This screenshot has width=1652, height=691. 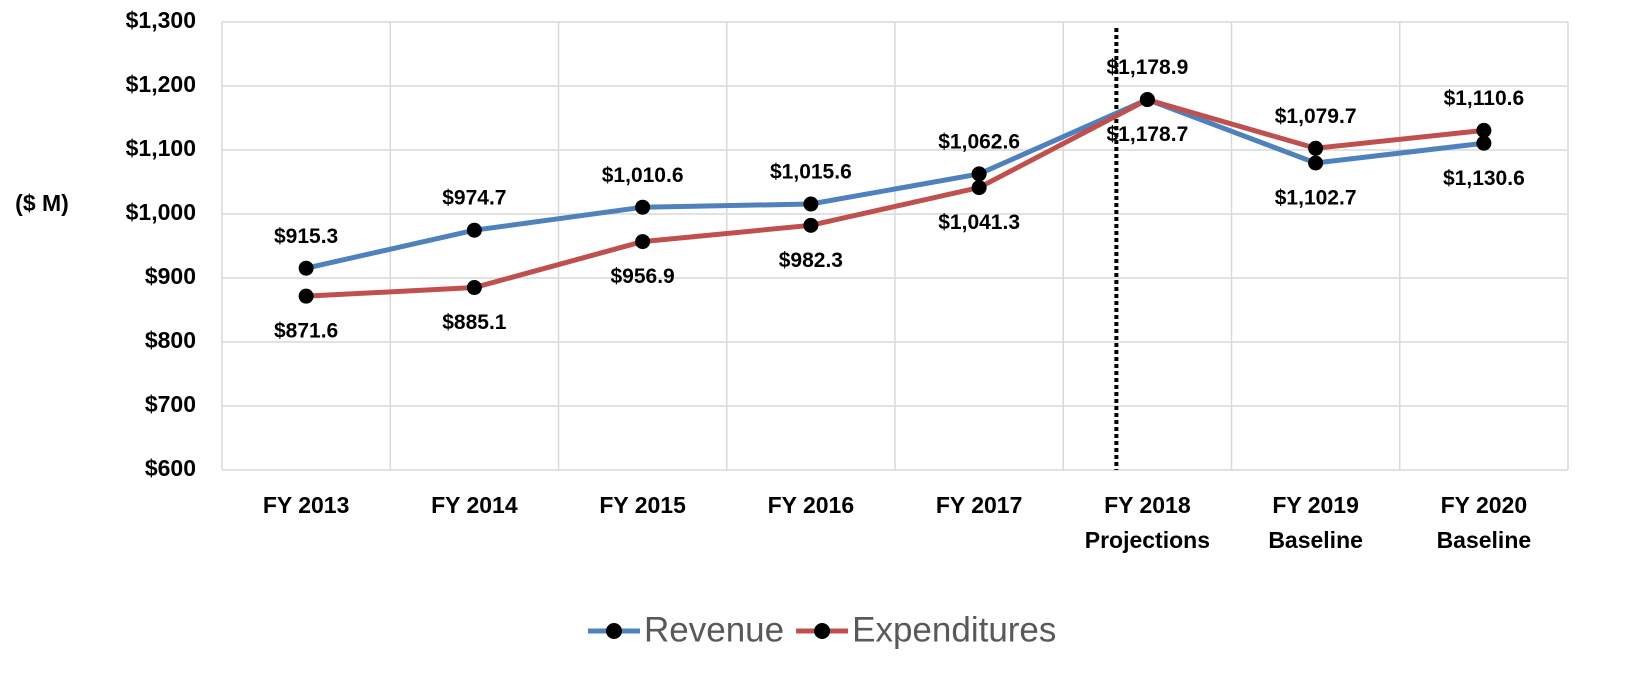 What do you see at coordinates (474, 198) in the screenshot?
I see `data-label: $974.7` at bounding box center [474, 198].